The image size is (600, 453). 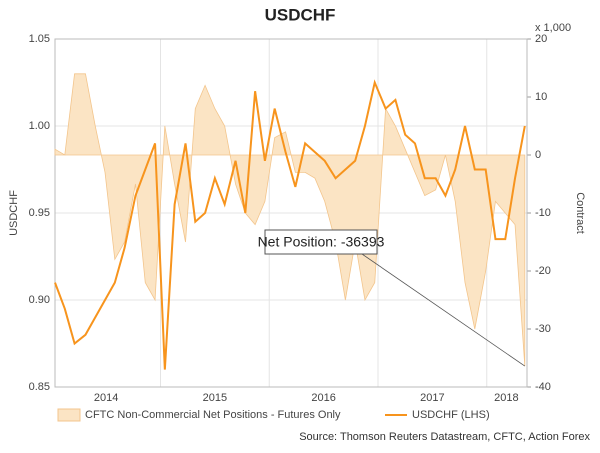 What do you see at coordinates (543, 329) in the screenshot?
I see `y2-tick-label: -30` at bounding box center [543, 329].